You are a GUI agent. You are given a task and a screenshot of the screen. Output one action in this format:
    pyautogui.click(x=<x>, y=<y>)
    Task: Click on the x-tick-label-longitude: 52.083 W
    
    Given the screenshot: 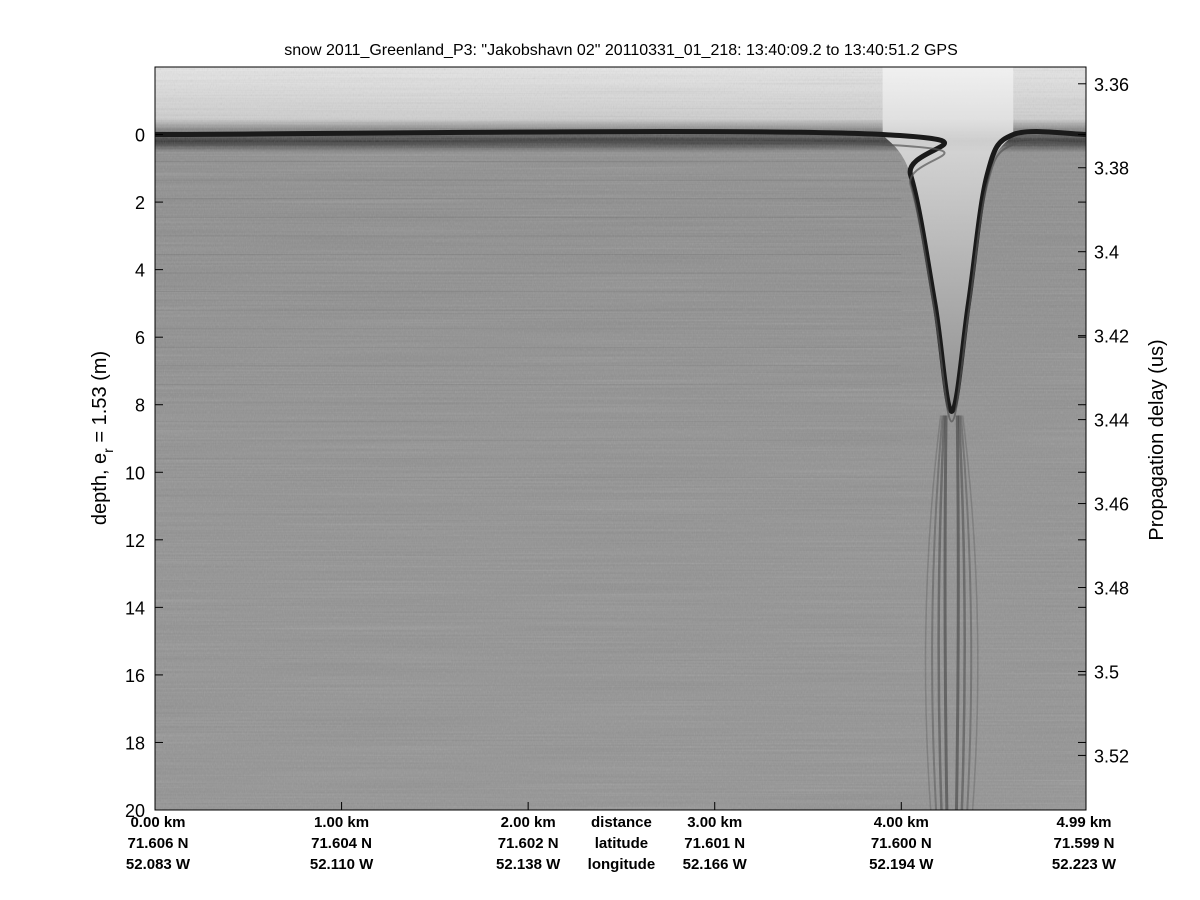 What is the action you would take?
    pyautogui.click(x=158, y=864)
    